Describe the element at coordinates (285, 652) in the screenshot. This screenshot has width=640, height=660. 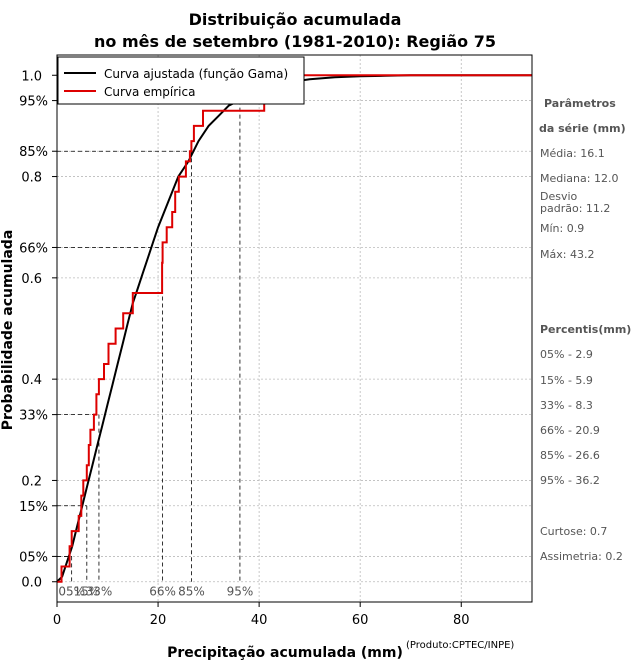
I see `x-axis-label: Precipitação acumulada (mm)` at that location.